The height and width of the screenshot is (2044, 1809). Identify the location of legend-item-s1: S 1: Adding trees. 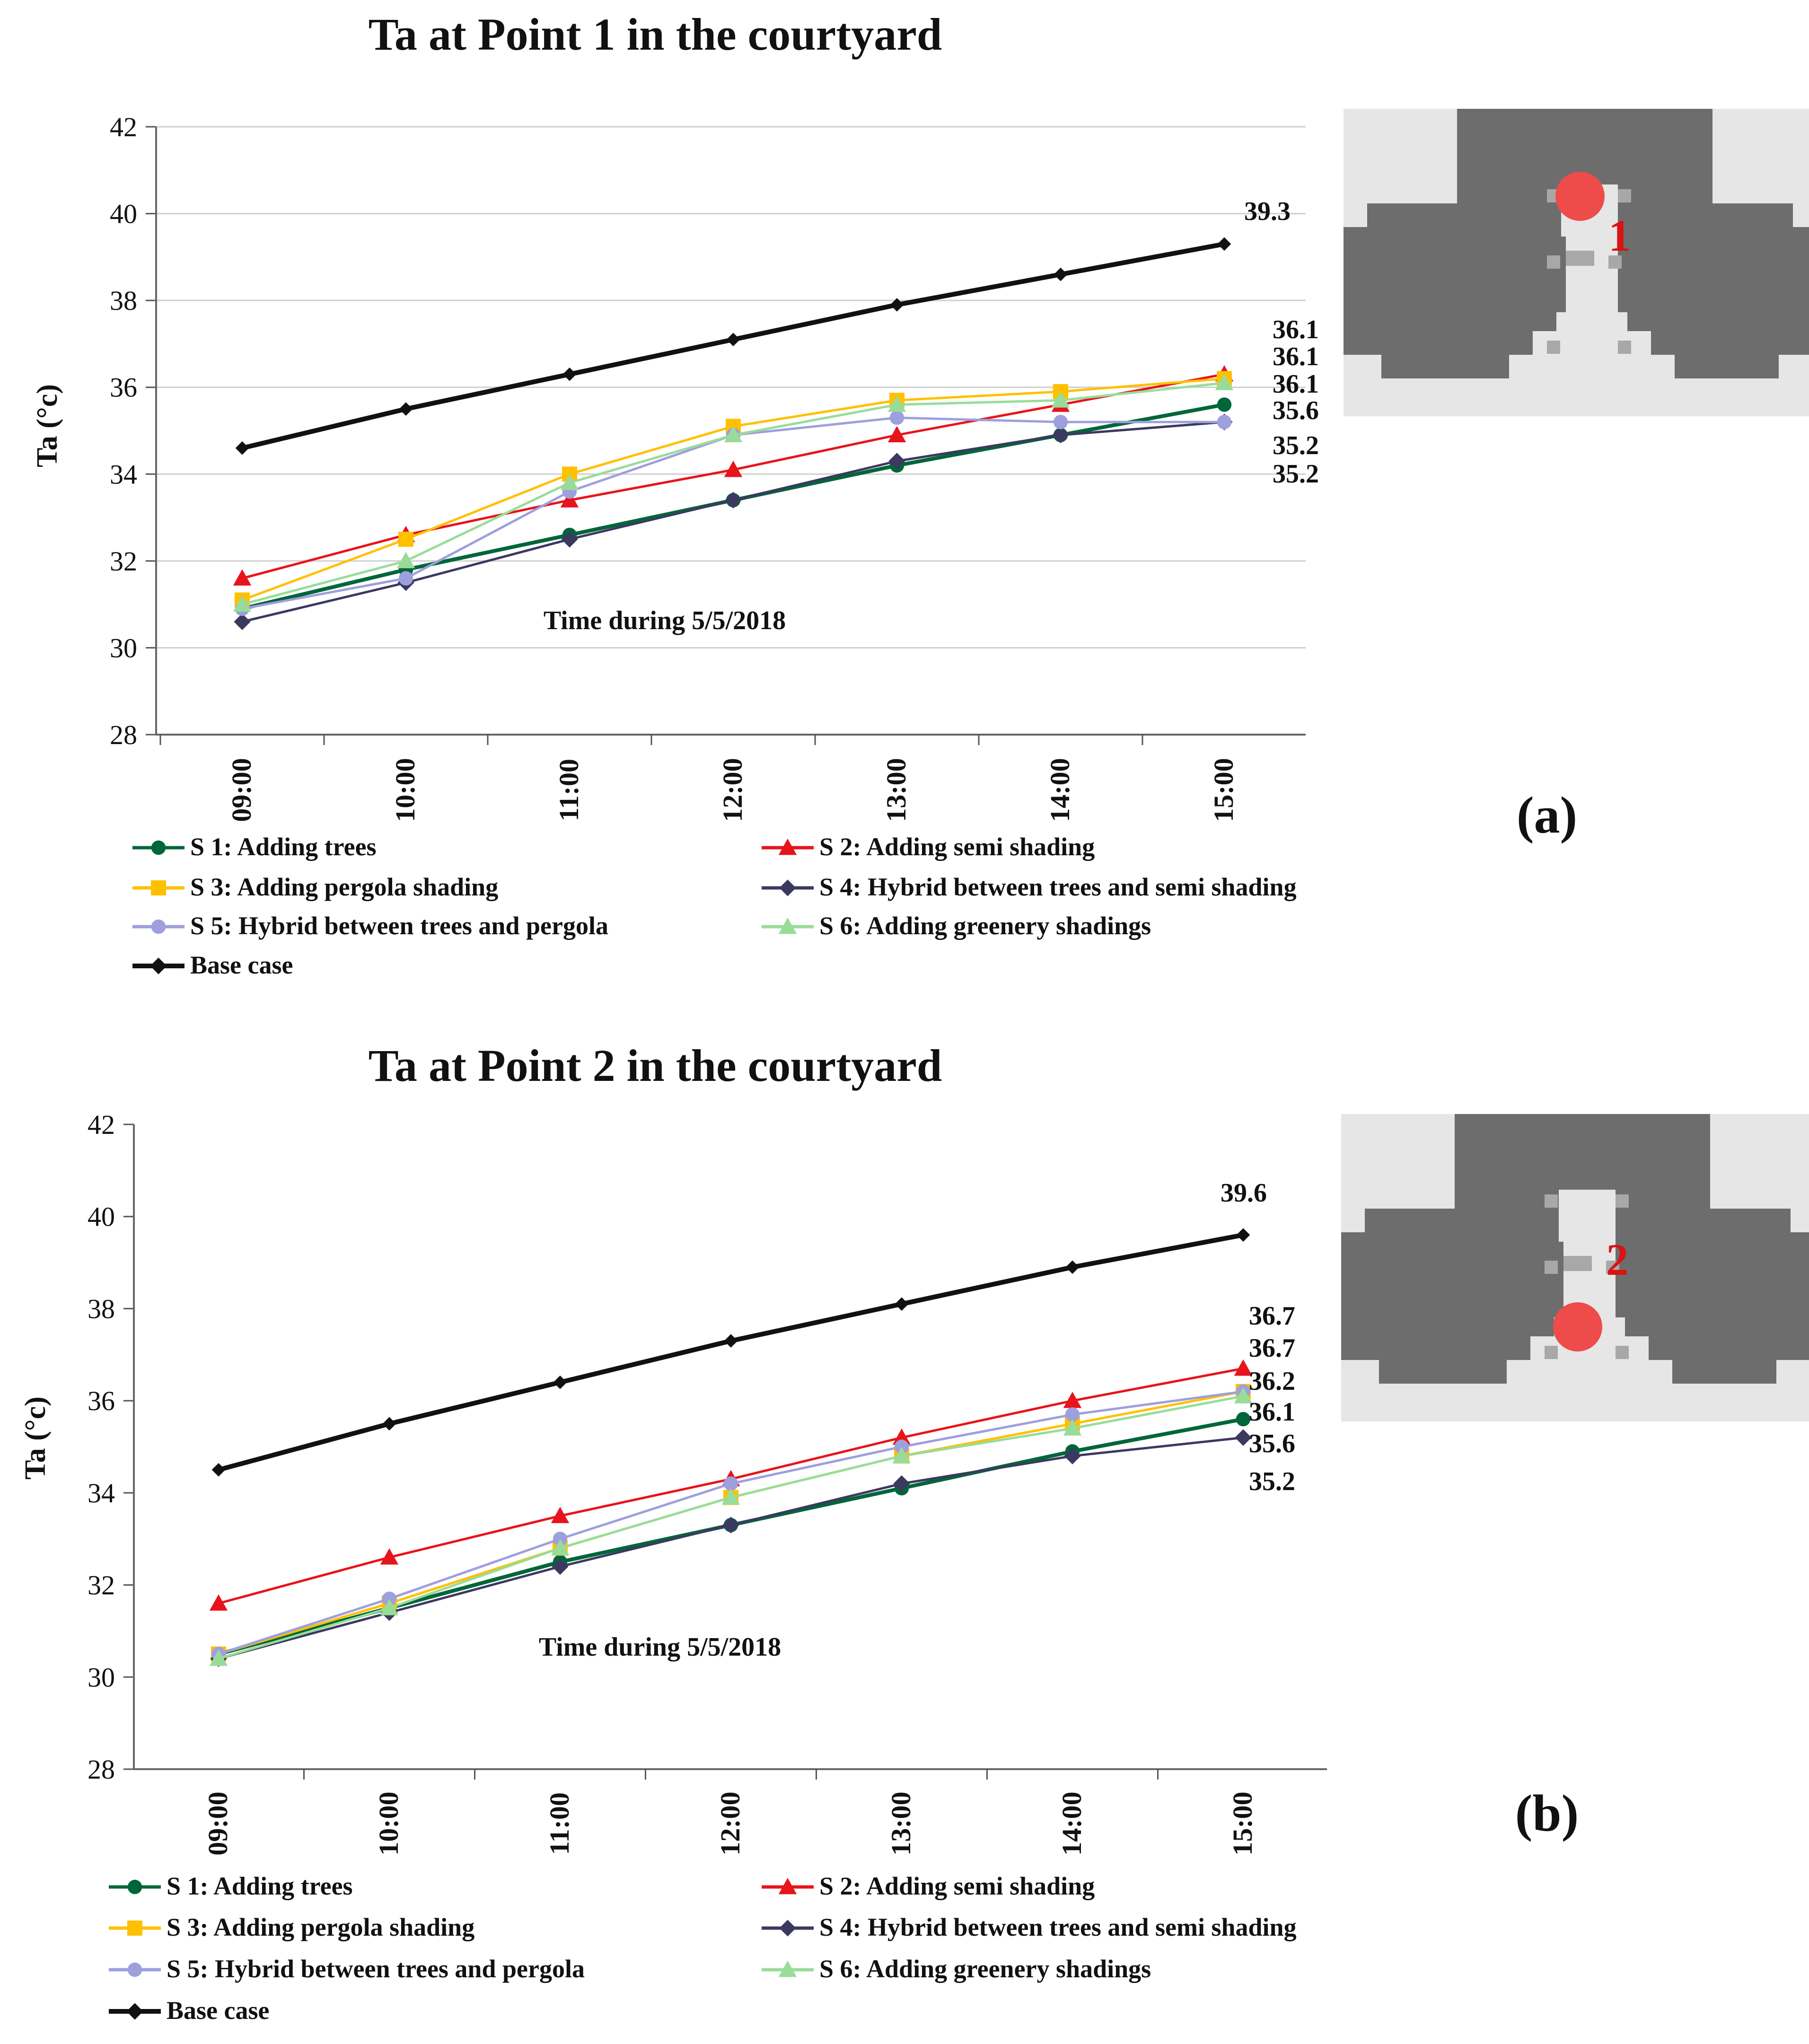
(231, 1886).